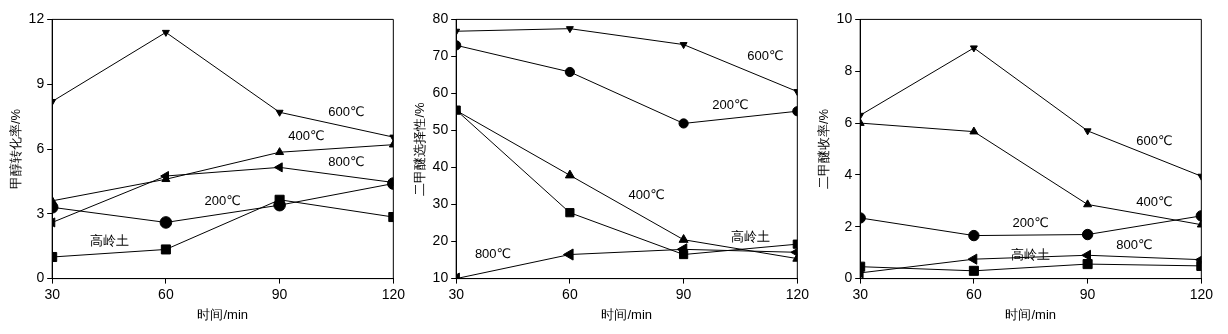  What do you see at coordinates (440, 92) in the screenshot?
I see `y-tick-label: 60` at bounding box center [440, 92].